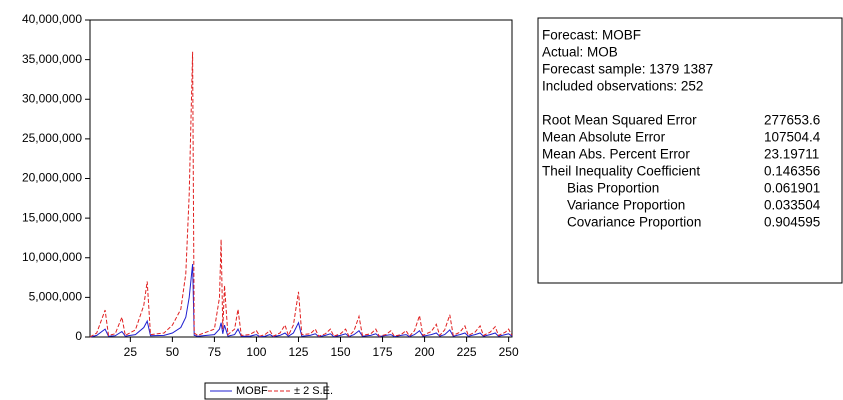 This screenshot has height=400, width=843. What do you see at coordinates (52, 217) in the screenshot?
I see `y-tick-label: 15,000,000` at bounding box center [52, 217].